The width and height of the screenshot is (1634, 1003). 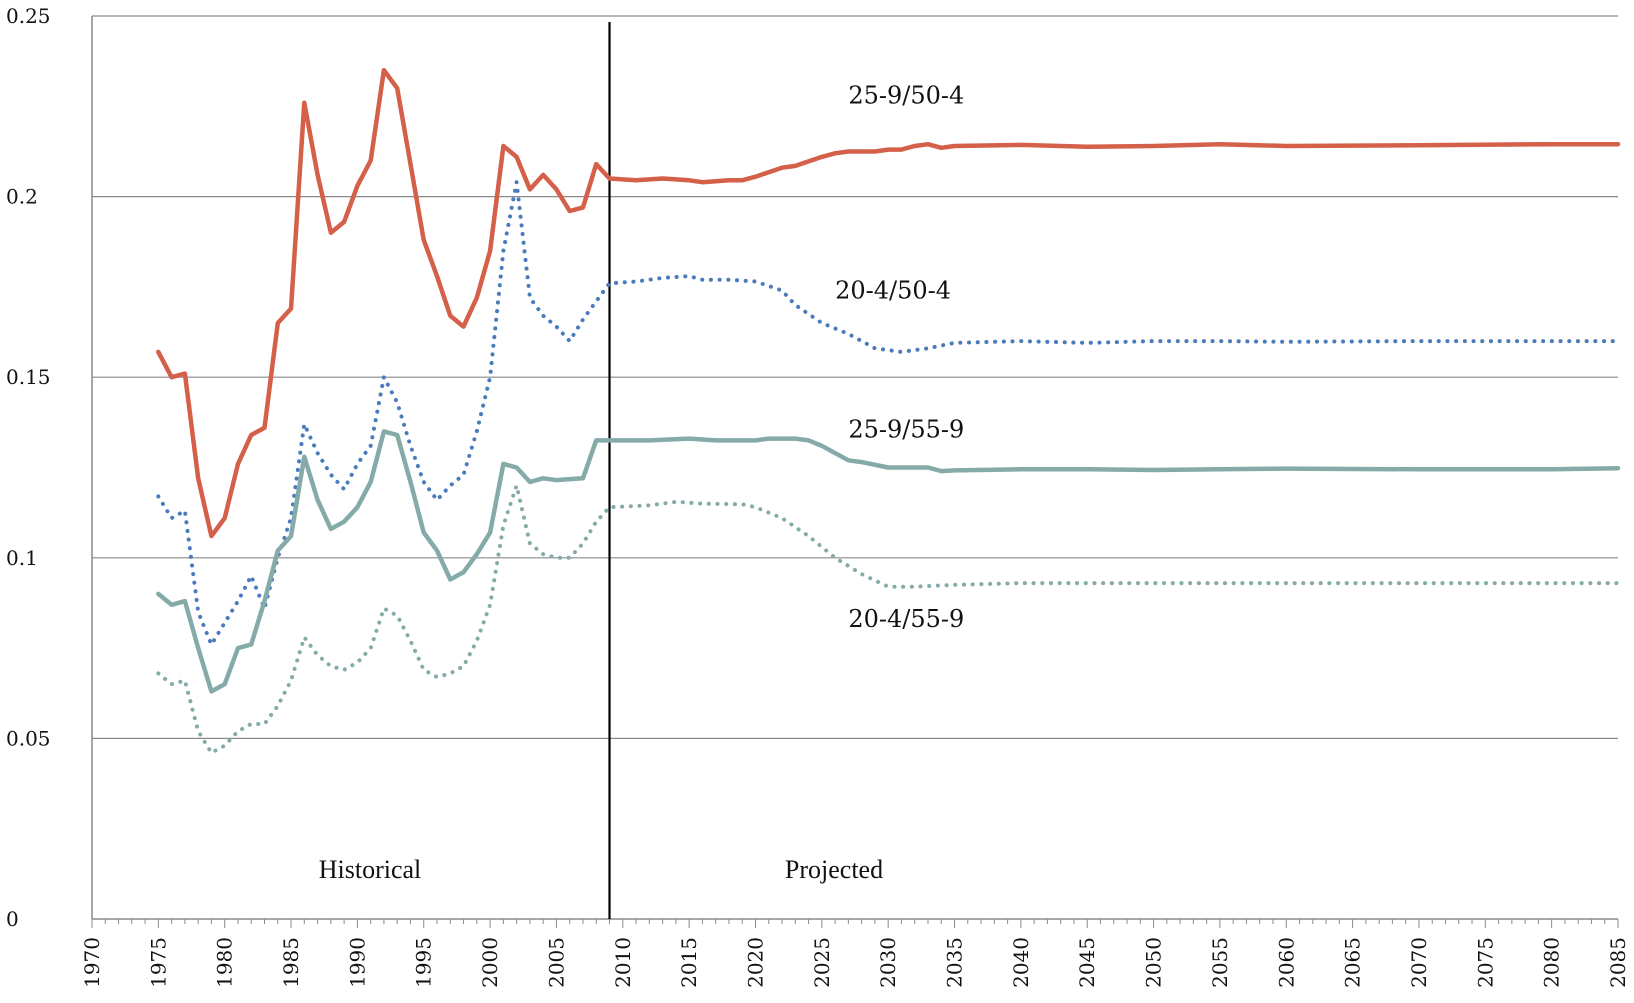 What do you see at coordinates (955, 962) in the screenshot?
I see `x-tick-label: 2035` at bounding box center [955, 962].